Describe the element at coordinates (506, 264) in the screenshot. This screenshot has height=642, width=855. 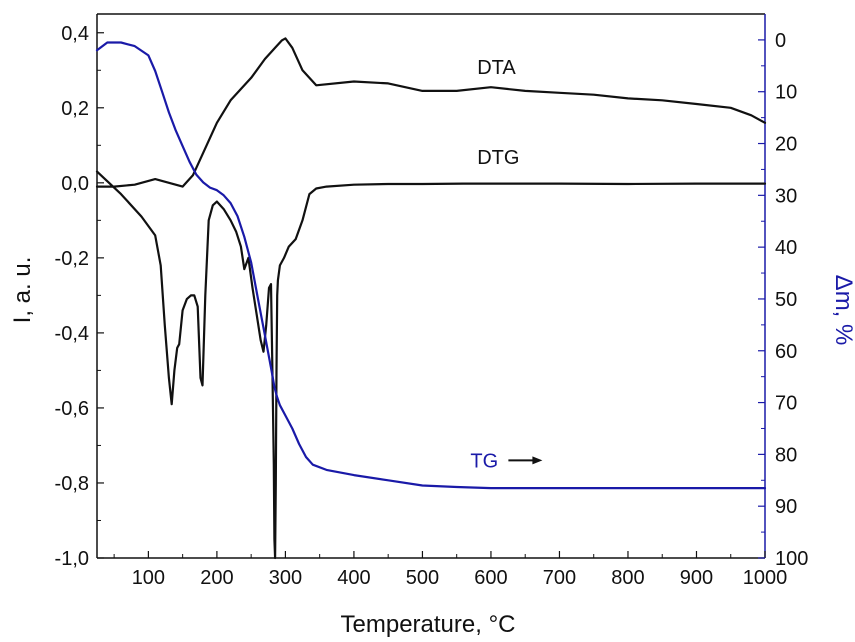
I see `annotations-group: DTA DTG TG` at that location.